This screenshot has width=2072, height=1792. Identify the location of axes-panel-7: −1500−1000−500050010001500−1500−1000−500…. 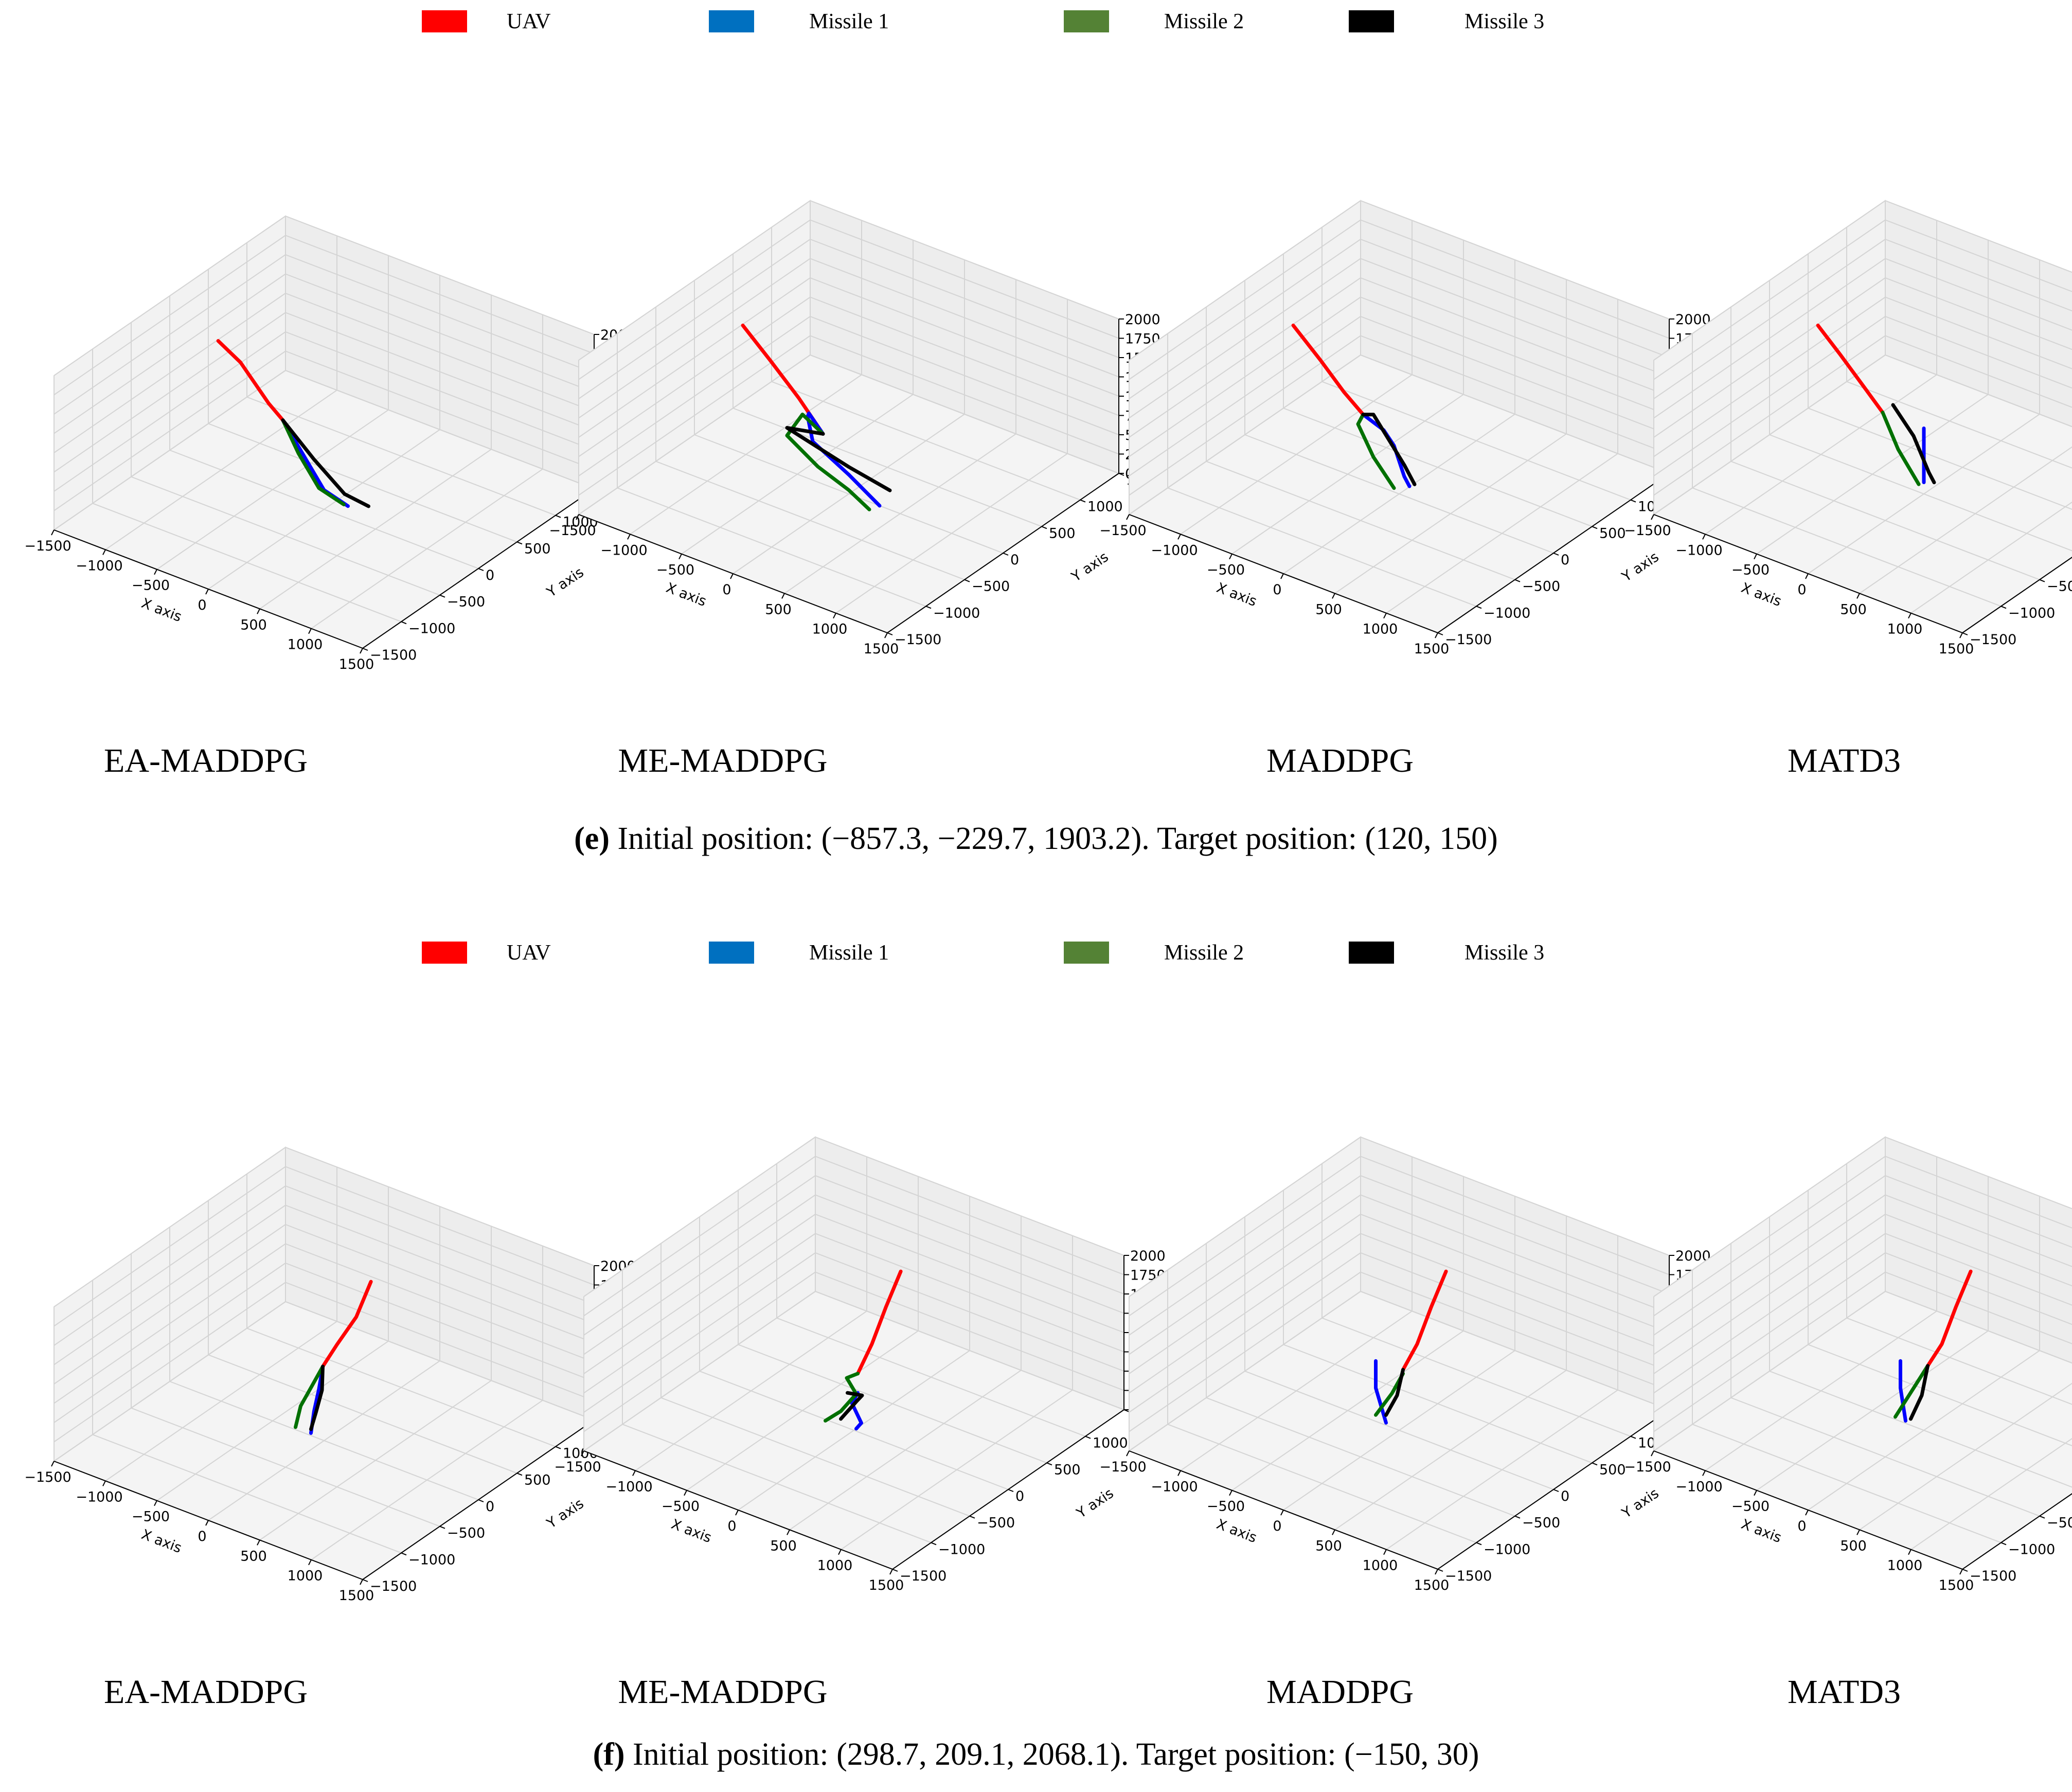
(1414, 1365).